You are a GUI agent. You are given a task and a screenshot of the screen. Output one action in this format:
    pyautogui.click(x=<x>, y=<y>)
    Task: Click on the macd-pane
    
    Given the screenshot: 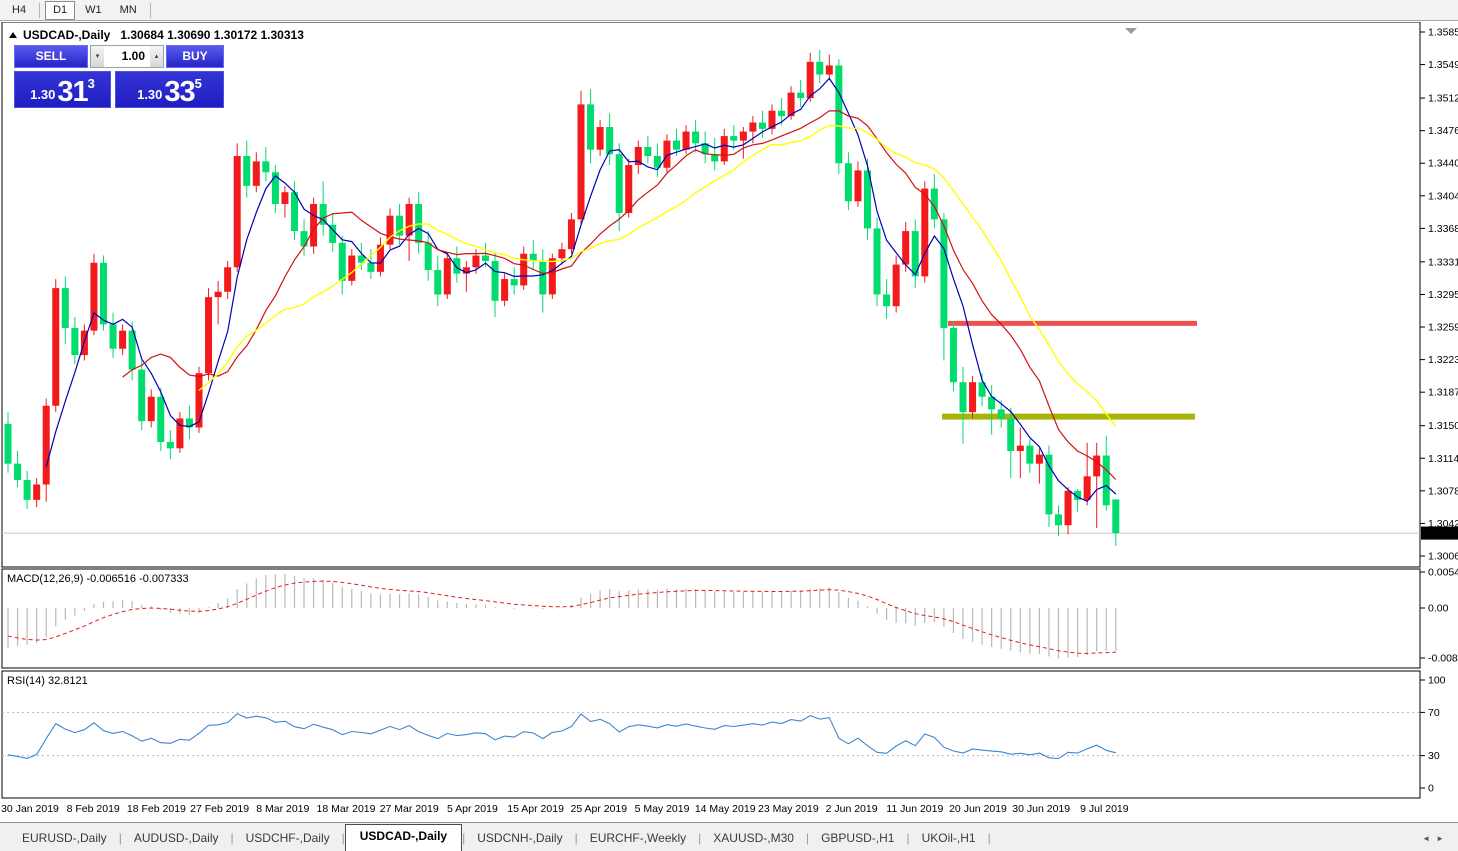 What is the action you would take?
    pyautogui.click(x=711, y=618)
    